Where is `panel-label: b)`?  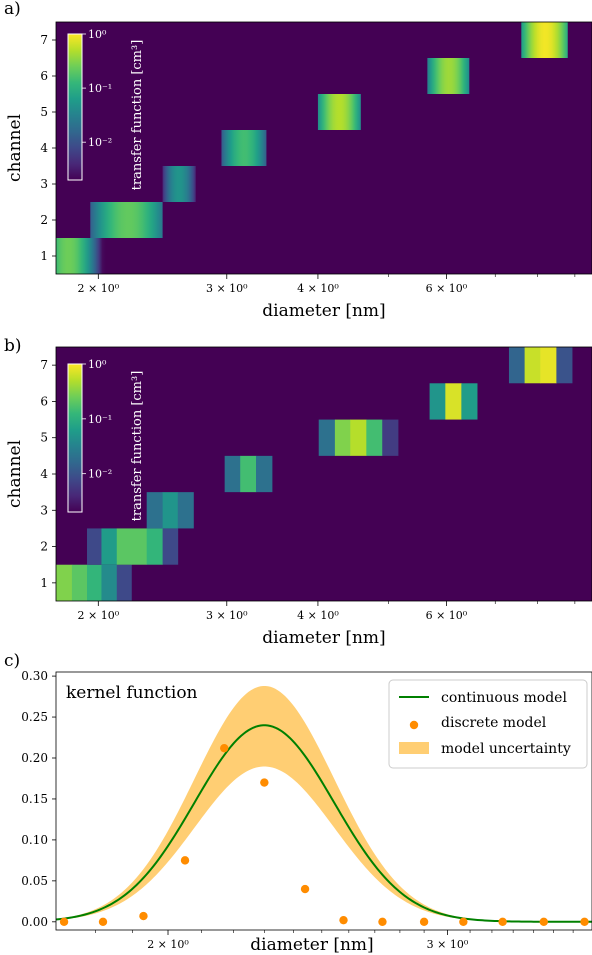
panel-label: b) is located at coordinates (13, 346).